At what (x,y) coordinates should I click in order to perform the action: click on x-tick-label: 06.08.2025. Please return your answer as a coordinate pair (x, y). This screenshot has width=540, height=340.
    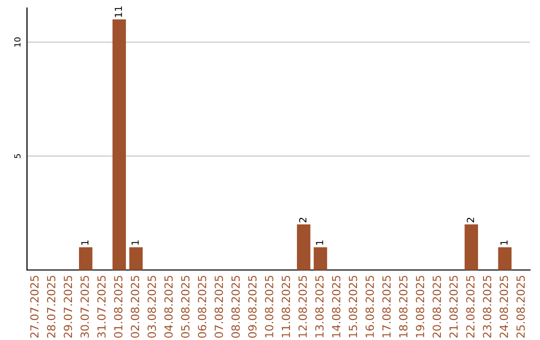
    Looking at the image, I should click on (202, 307).